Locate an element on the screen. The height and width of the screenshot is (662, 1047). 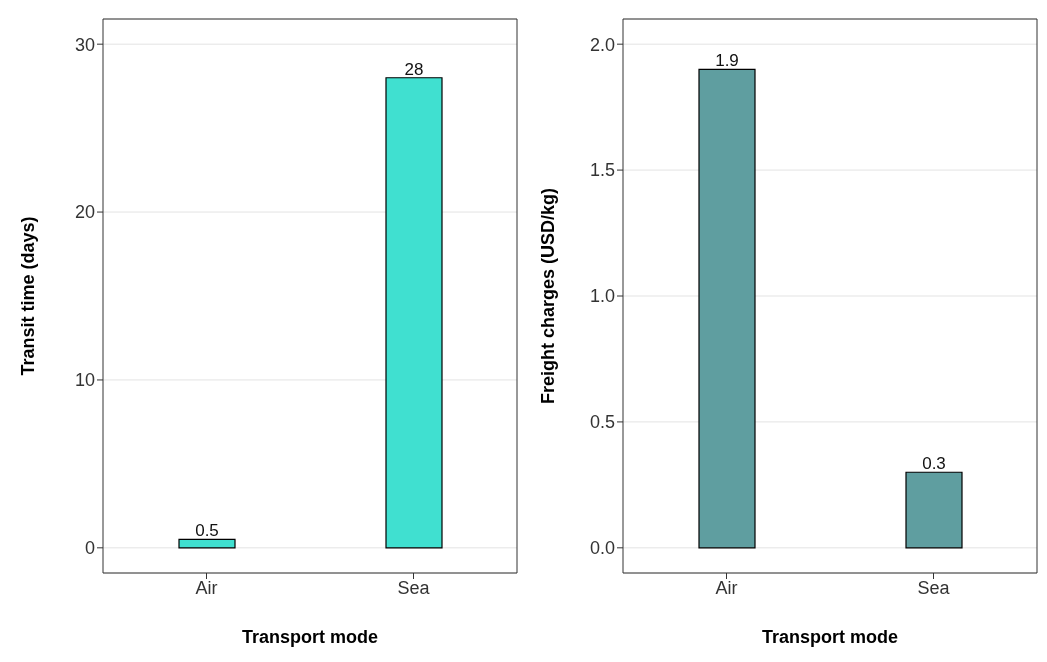
y-tick-label: 30 is located at coordinates (84, 44).